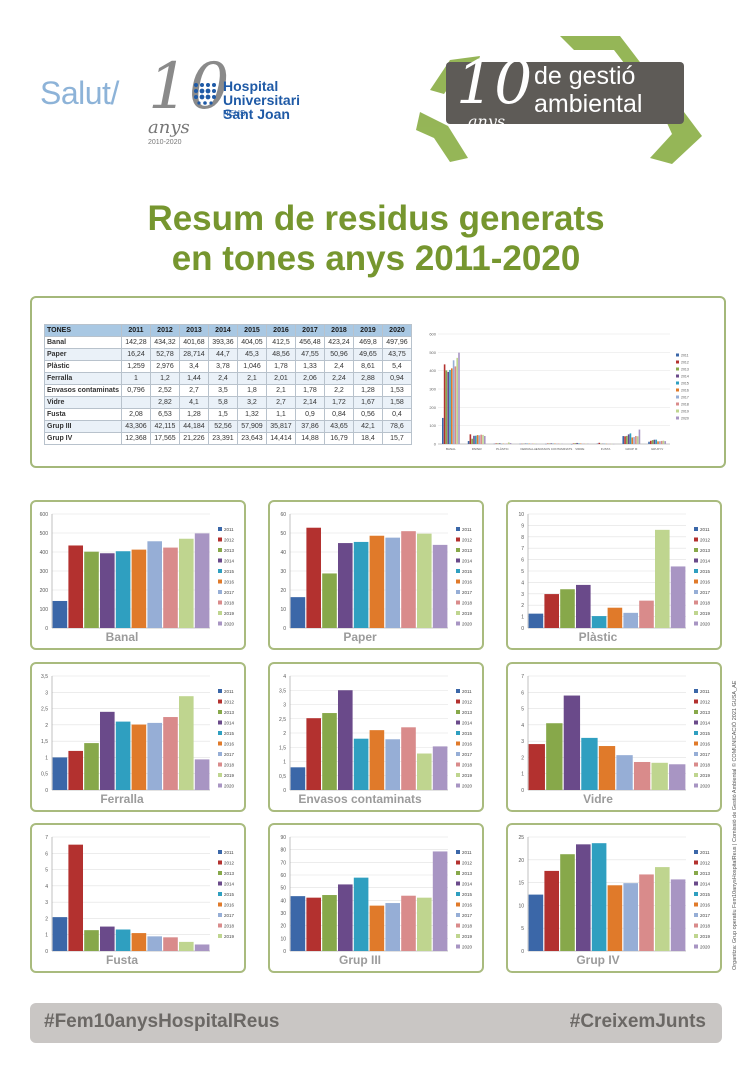 The height and width of the screenshot is (1067, 752). Describe the element at coordinates (229, 786) in the screenshot. I see `legend-label: 2020` at that location.